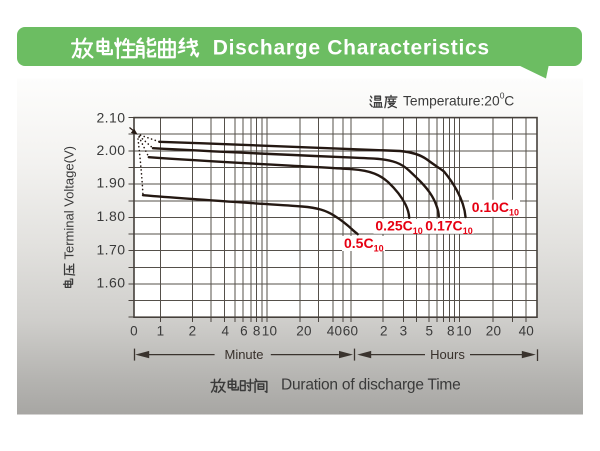 This screenshot has height=451, width=600. Describe the element at coordinates (447, 354) in the screenshot. I see `svg-text: Hours` at that location.